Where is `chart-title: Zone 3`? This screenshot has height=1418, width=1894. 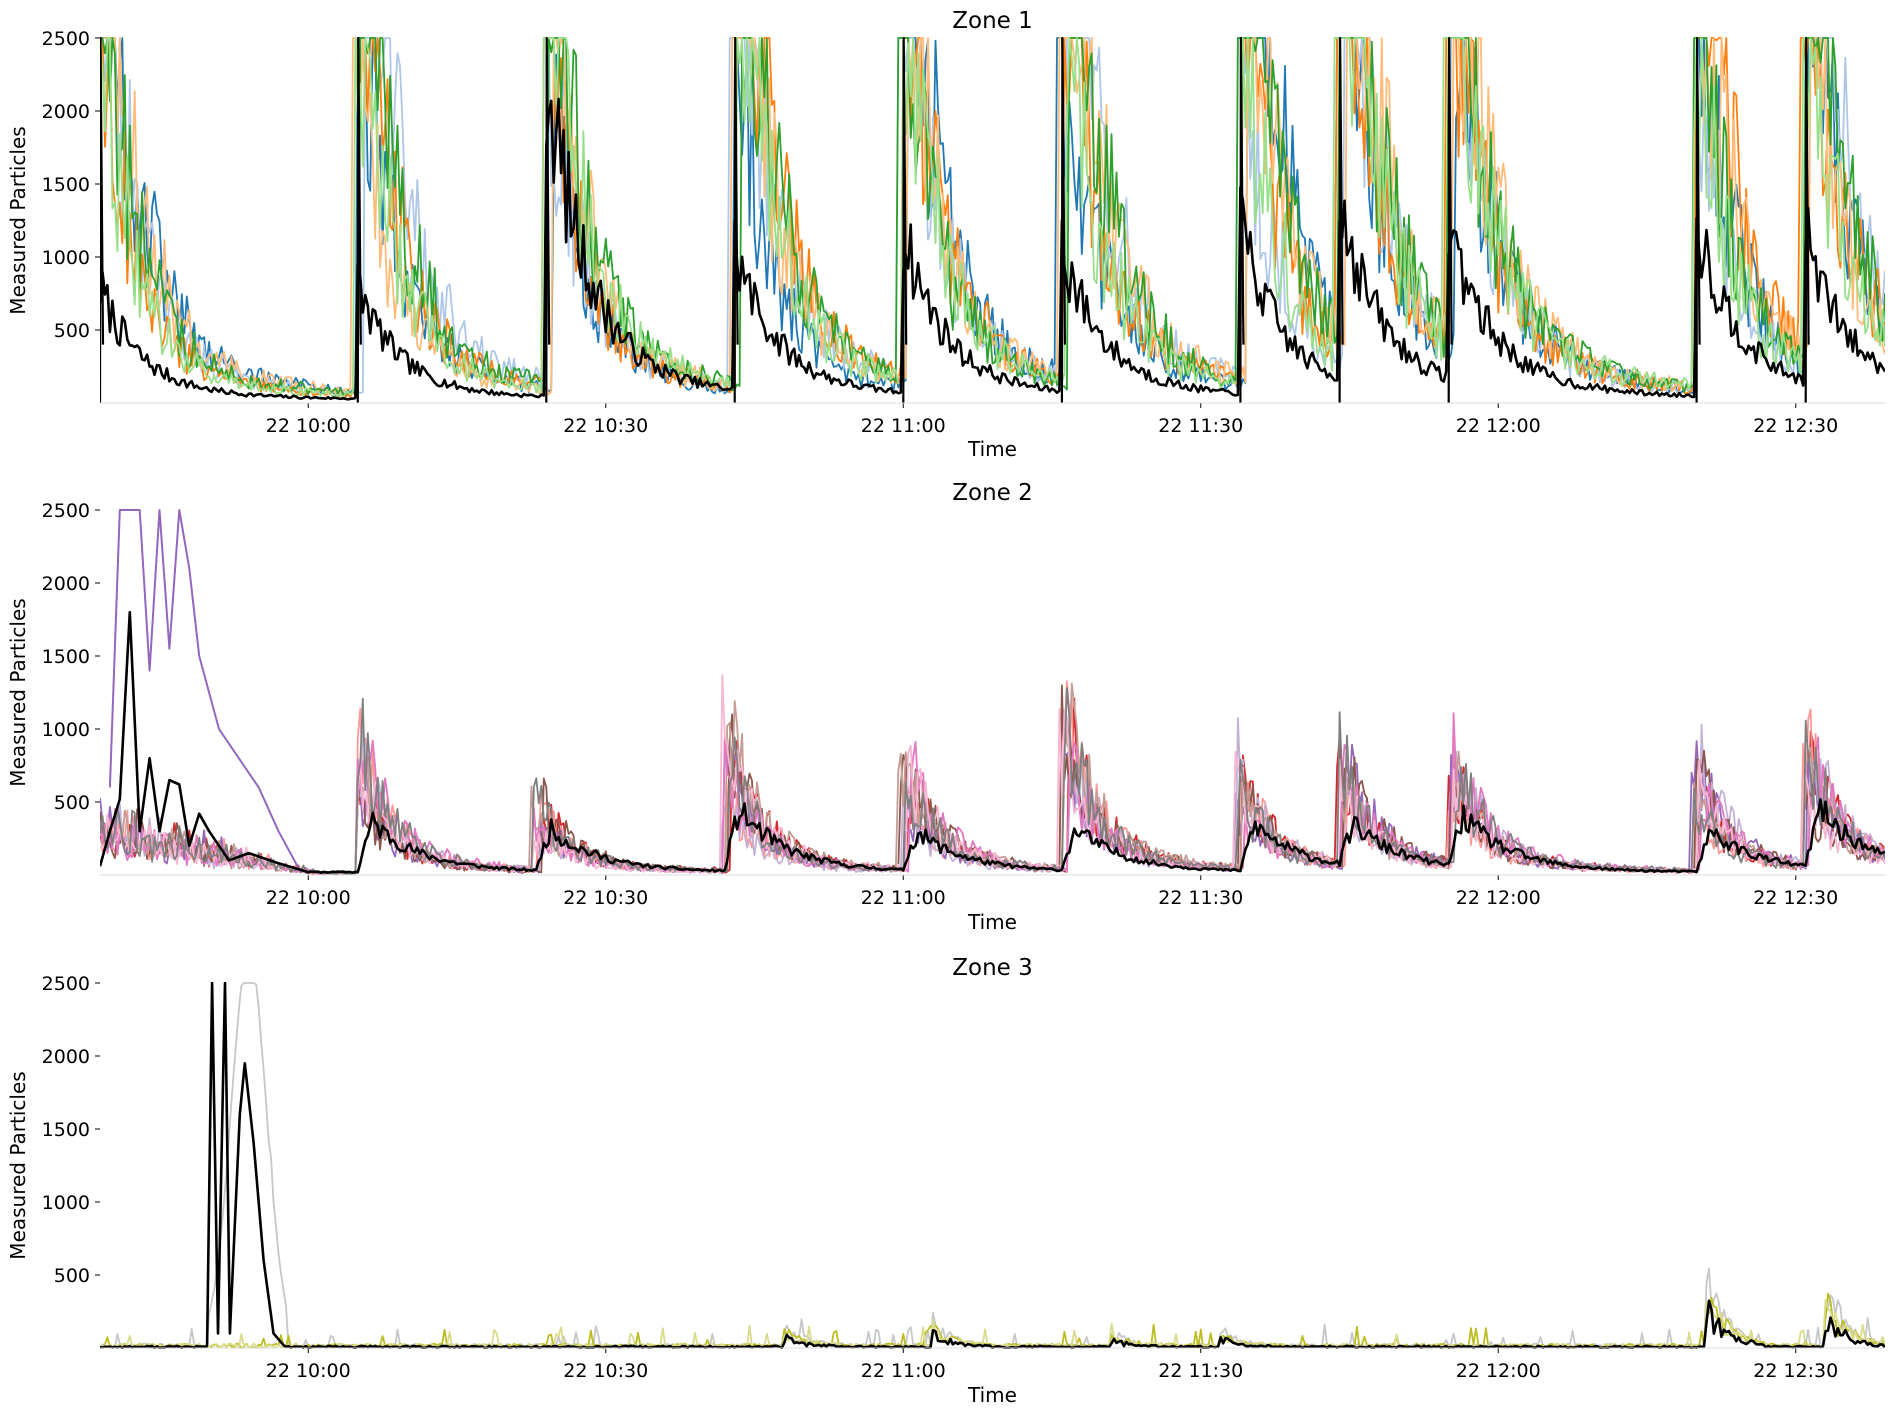 chart-title: Zone 3 is located at coordinates (992, 968).